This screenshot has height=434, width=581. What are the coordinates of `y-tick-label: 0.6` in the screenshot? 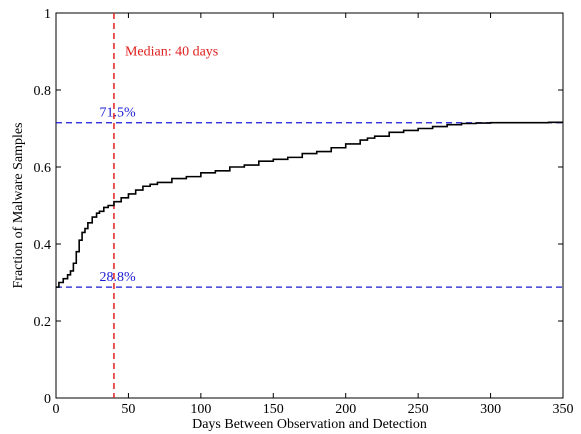 It's located at (43, 168).